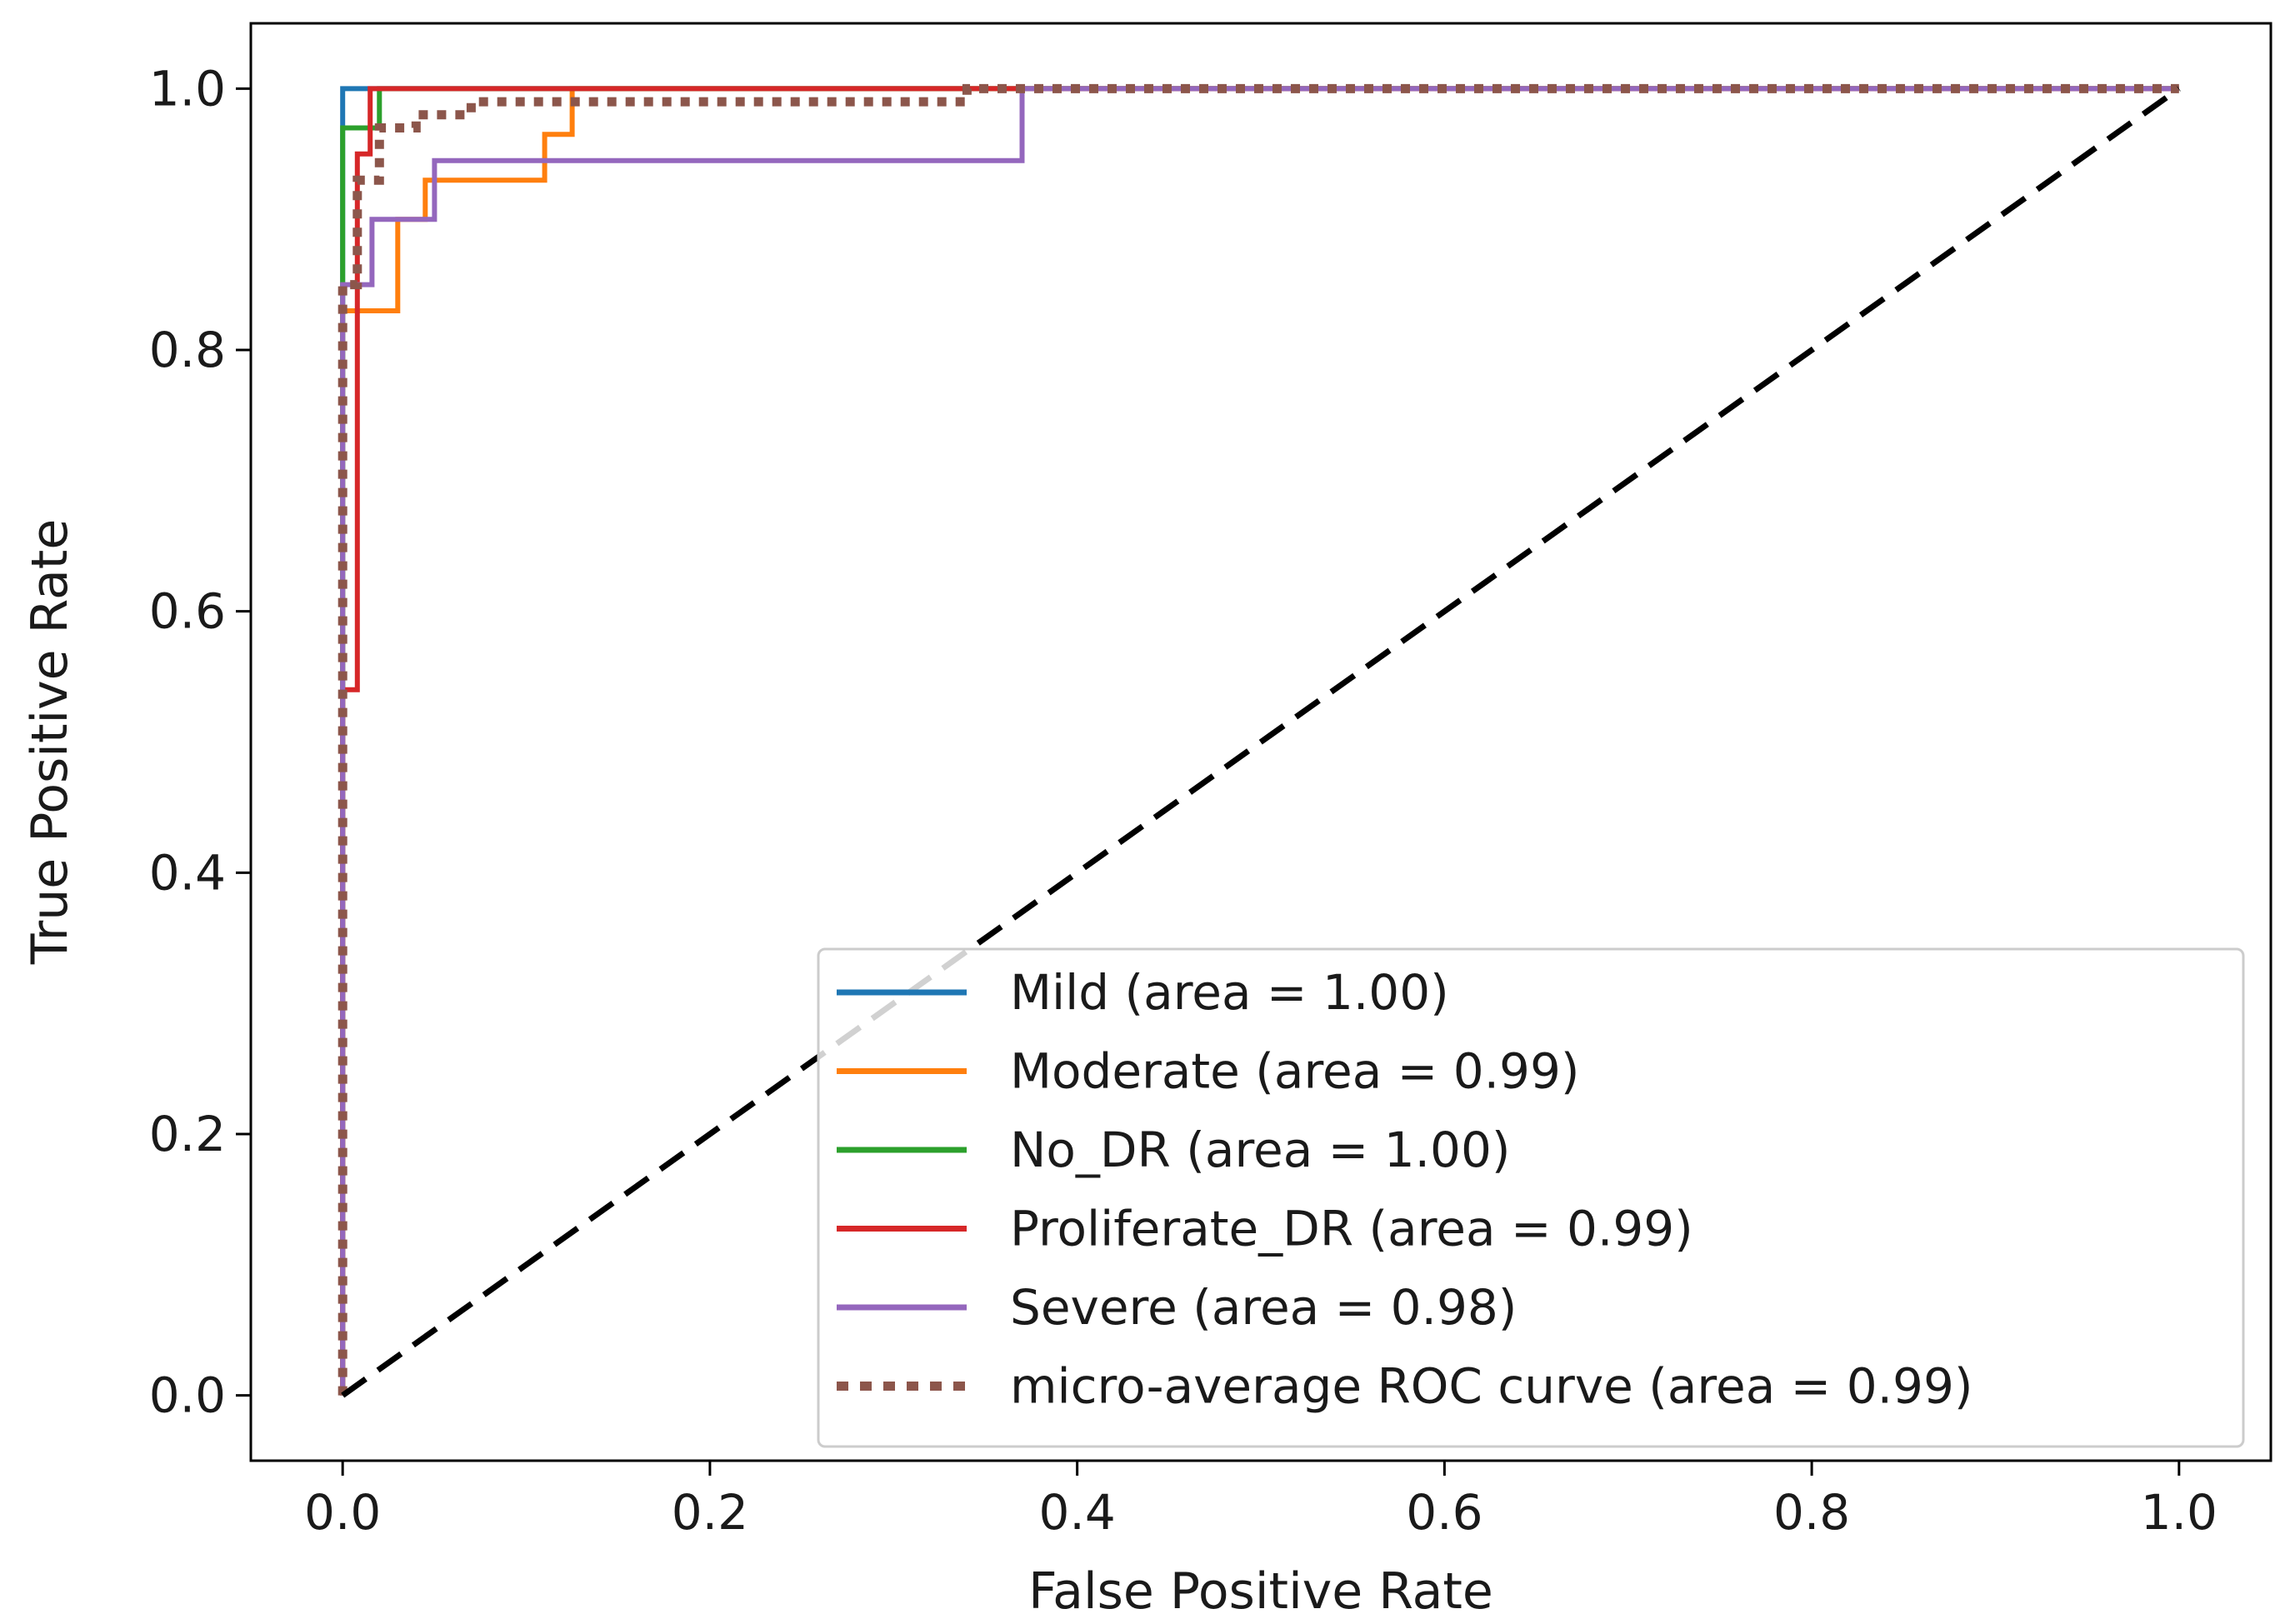 The height and width of the screenshot is (1624, 2285). What do you see at coordinates (1229, 992) in the screenshot?
I see `legend-label: Mild (area = 1.00)` at bounding box center [1229, 992].